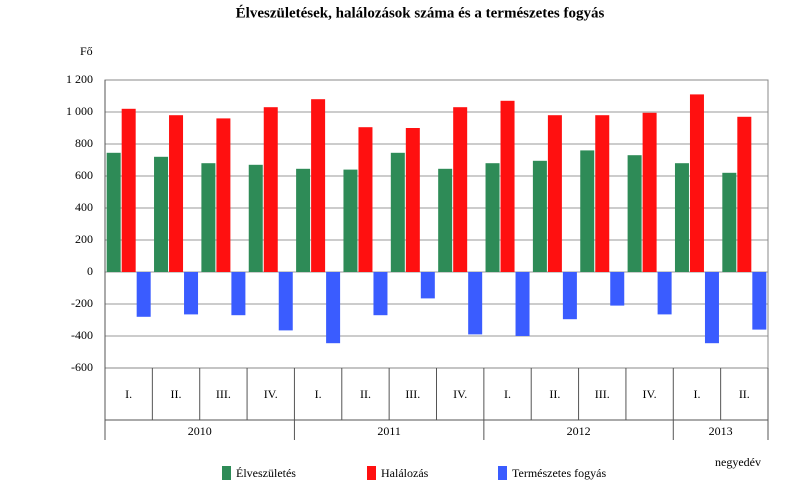 Image resolution: width=807 pixels, height=481 pixels. I want to click on group-label: 2011, so click(389, 431).